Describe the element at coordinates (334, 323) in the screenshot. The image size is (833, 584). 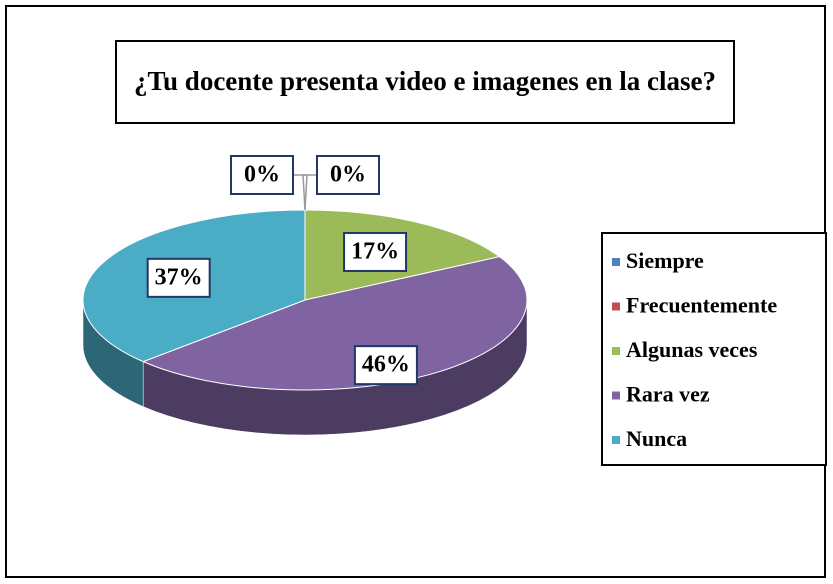
I see `slice` at that location.